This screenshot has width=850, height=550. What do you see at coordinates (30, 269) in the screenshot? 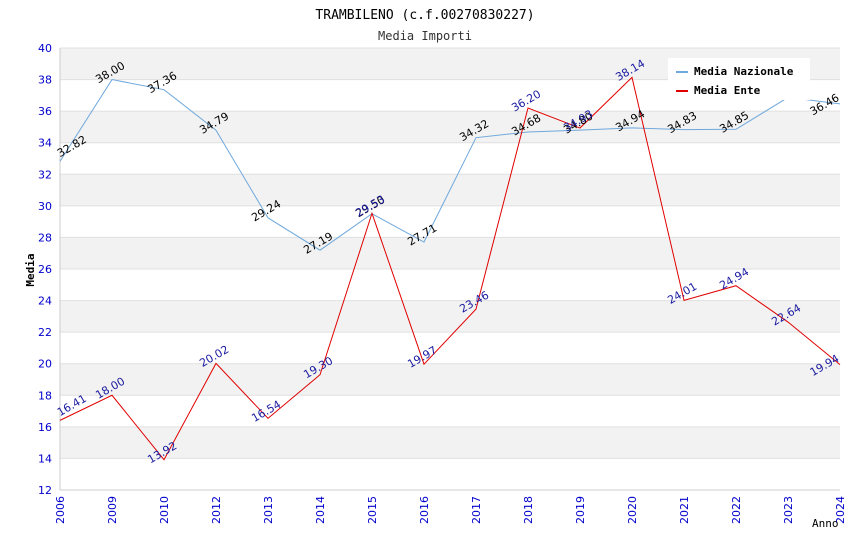
I see `y-axis-title: Media` at bounding box center [30, 269].